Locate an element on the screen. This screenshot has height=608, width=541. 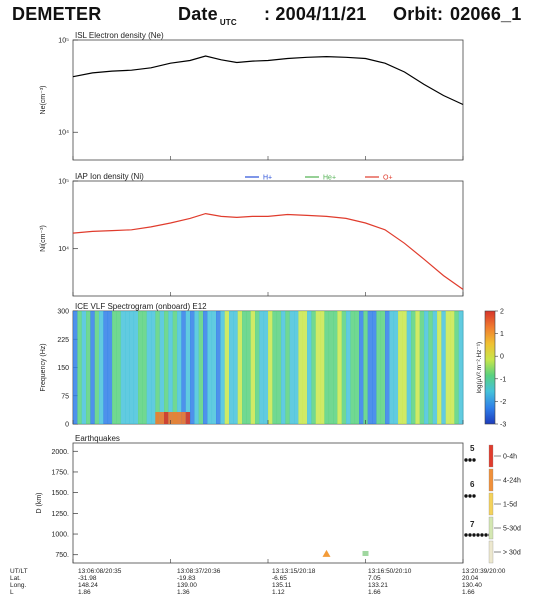
panel-3-ytick-label: 225 is located at coordinates (63, 340).